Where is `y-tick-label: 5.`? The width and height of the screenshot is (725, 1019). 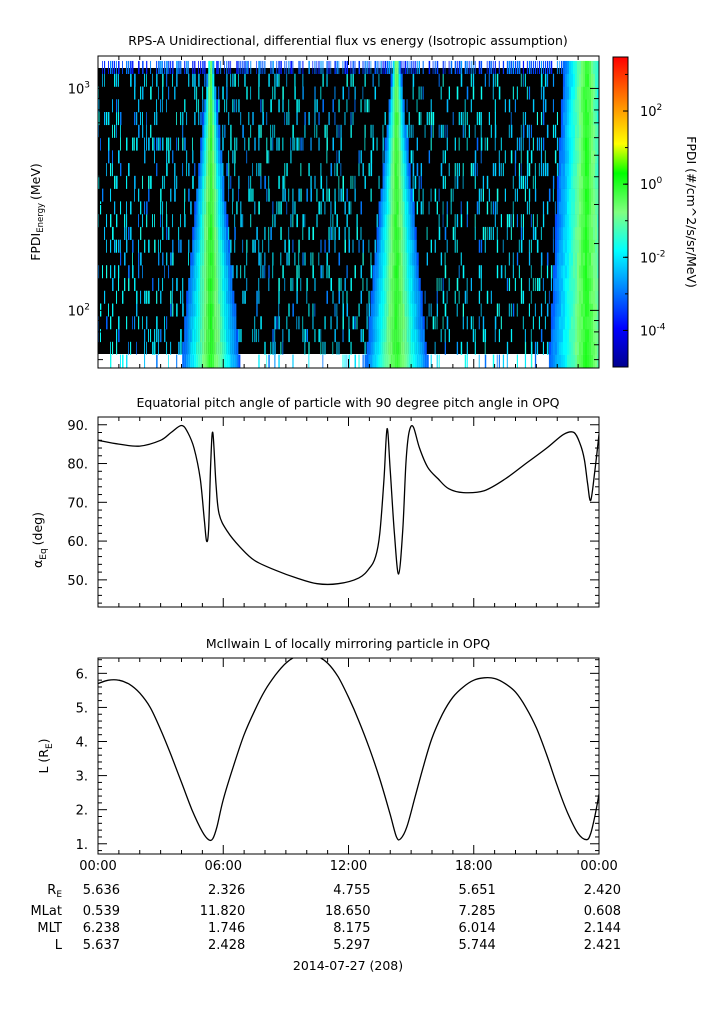 y-tick-label: 5. is located at coordinates (82, 708).